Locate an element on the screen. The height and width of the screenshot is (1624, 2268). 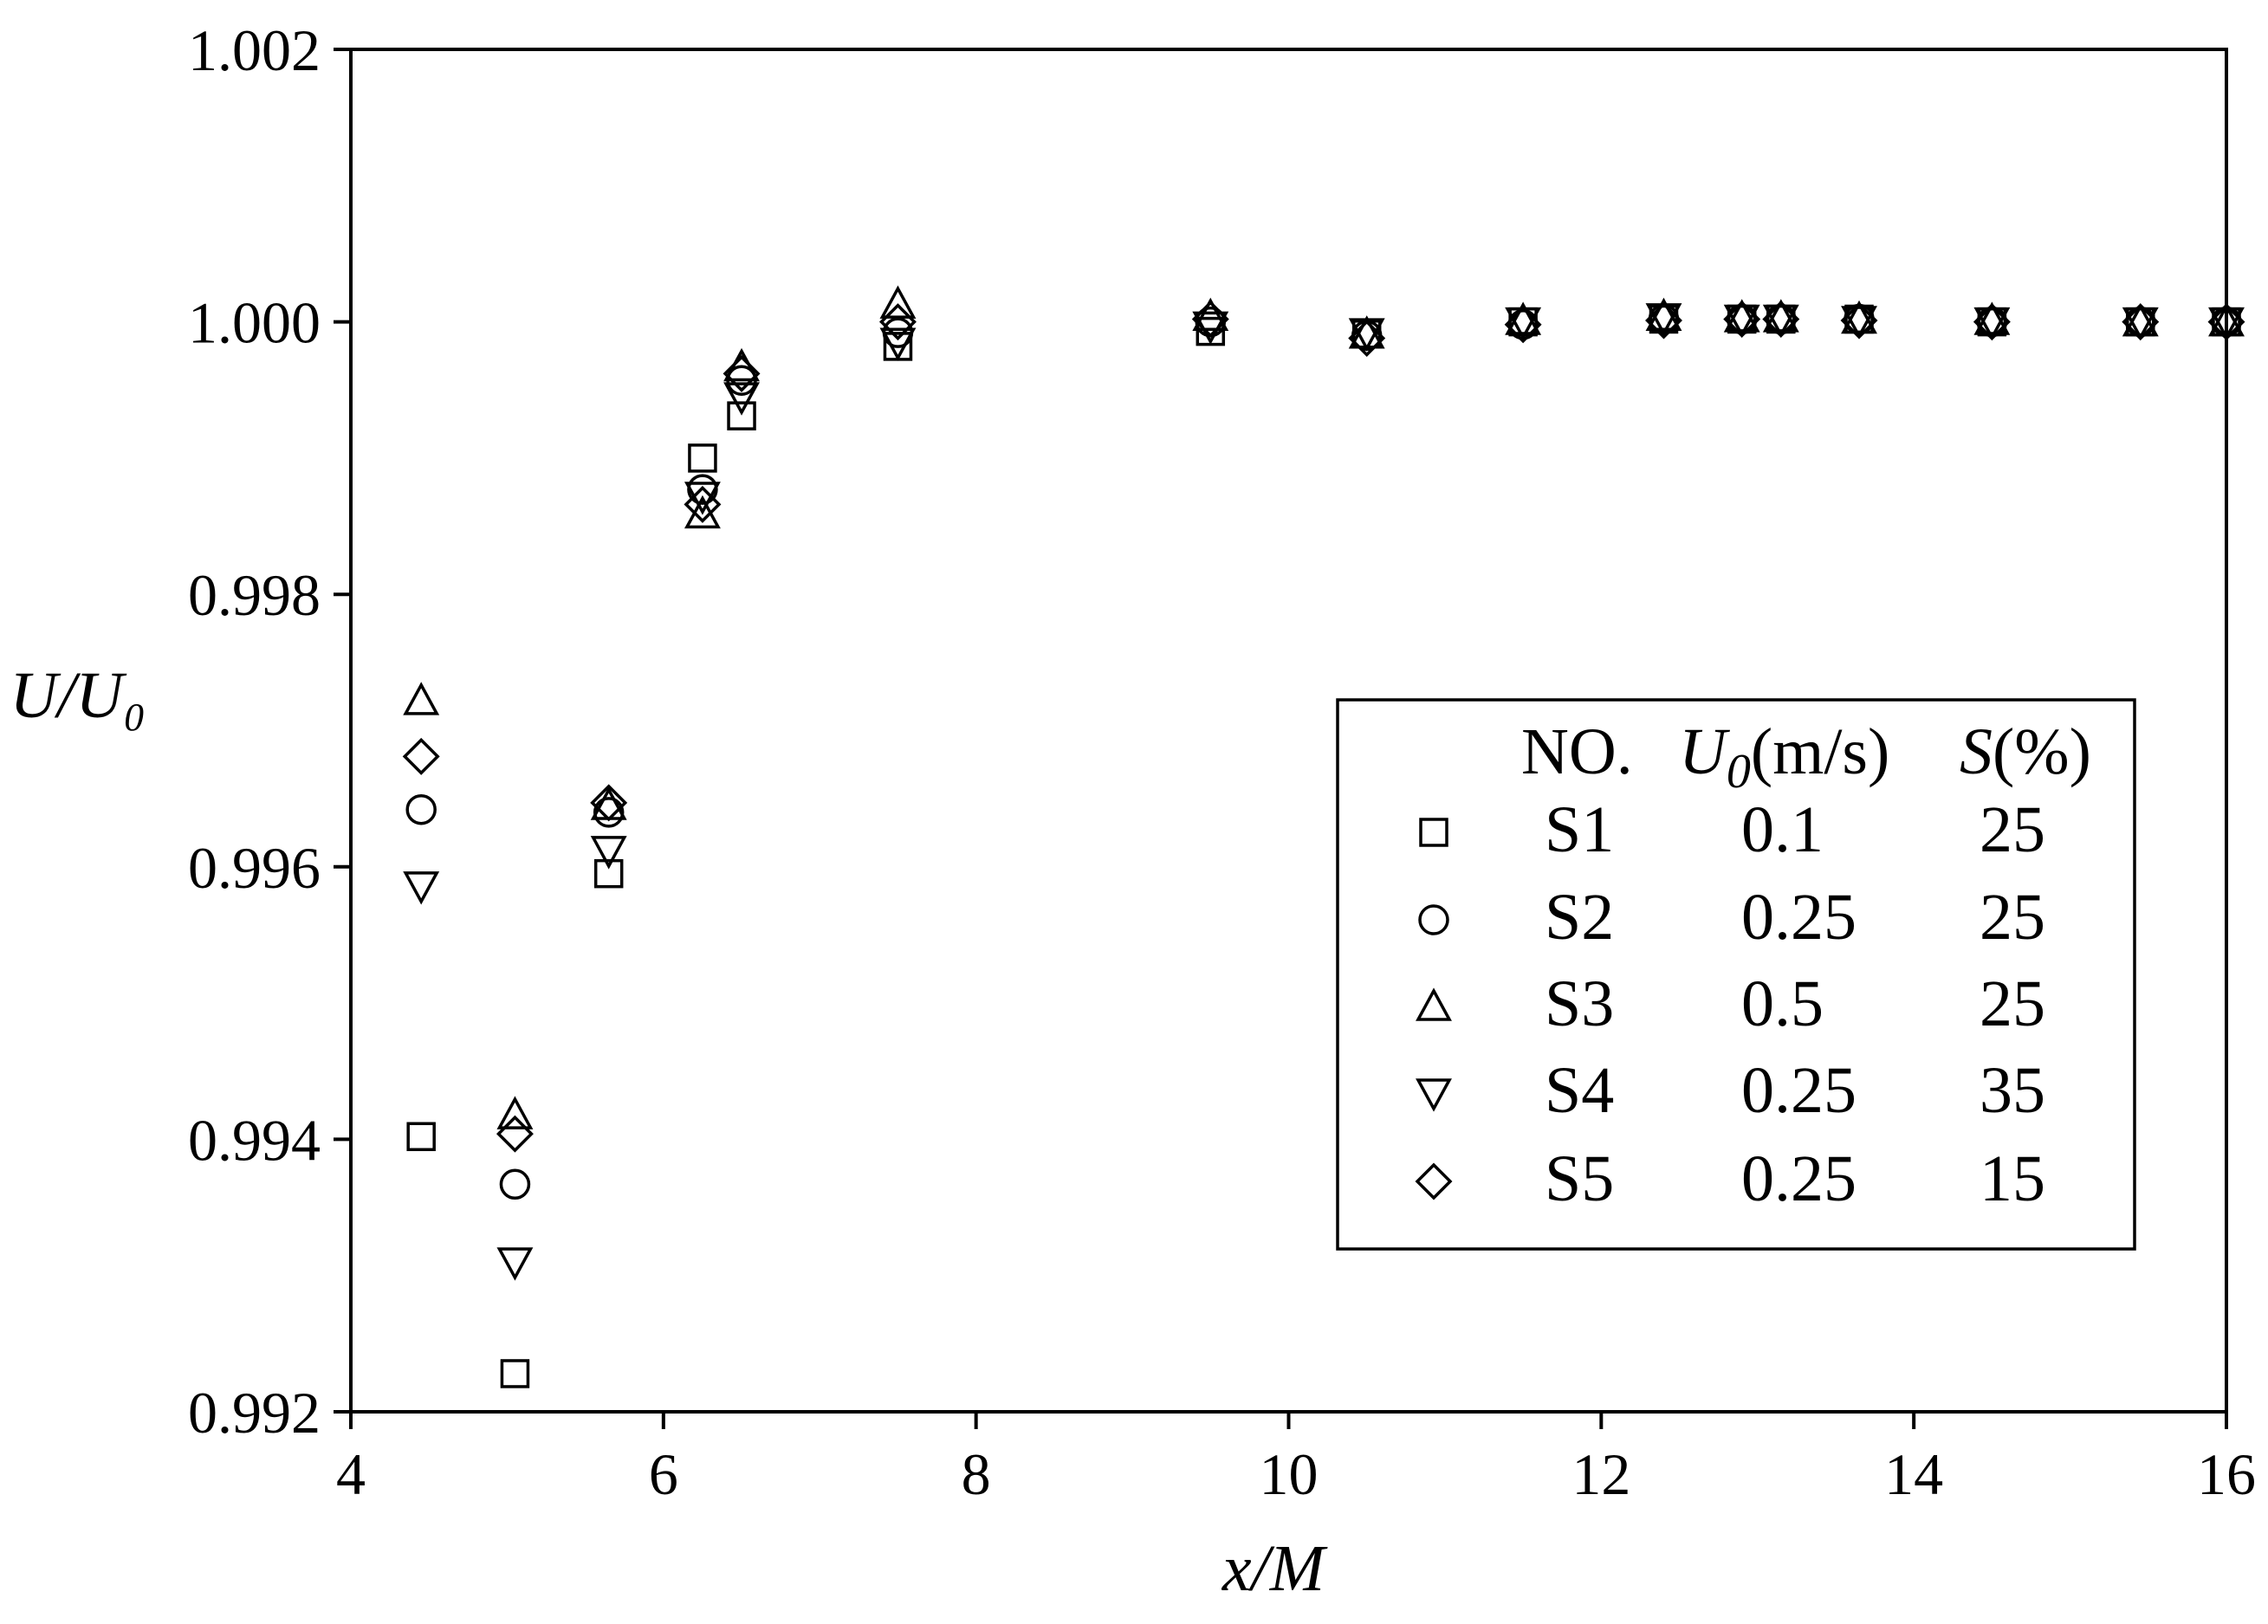
x-tick-label: 6 is located at coordinates (664, 1474).